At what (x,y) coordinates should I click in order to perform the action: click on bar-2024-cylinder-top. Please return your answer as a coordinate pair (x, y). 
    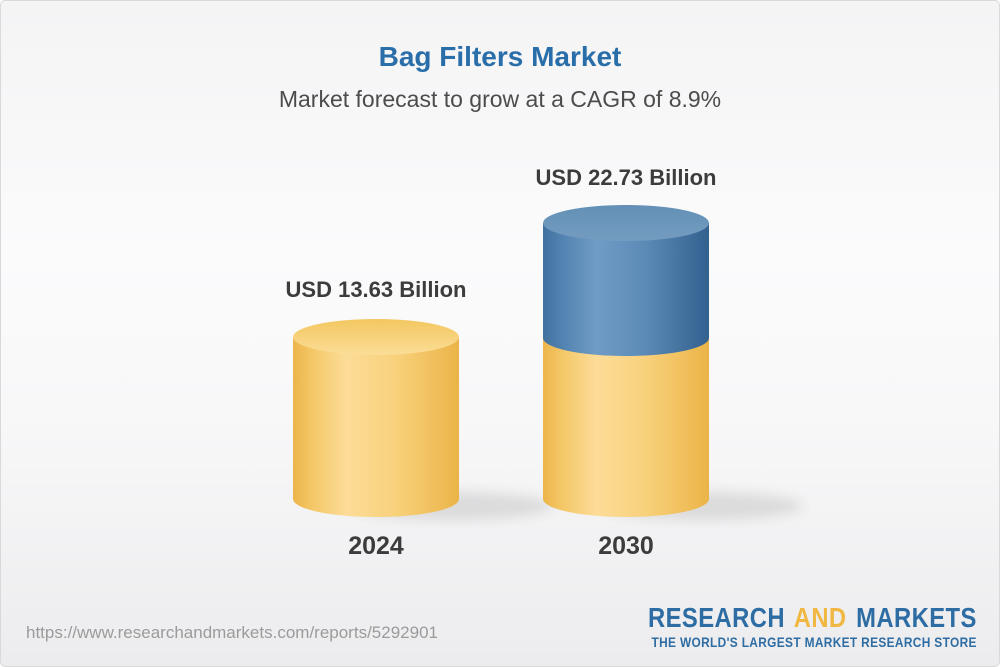
    Looking at the image, I should click on (376, 337).